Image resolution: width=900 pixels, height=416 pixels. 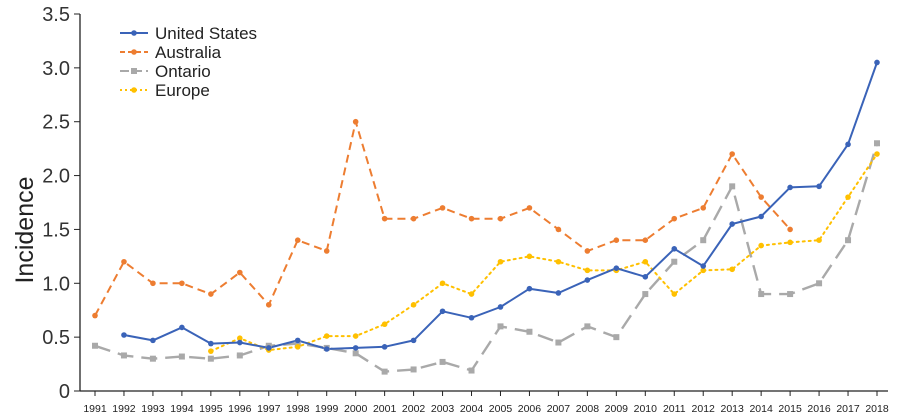 What do you see at coordinates (472, 409) in the screenshot?
I see `x-tick-label: 2004` at bounding box center [472, 409].